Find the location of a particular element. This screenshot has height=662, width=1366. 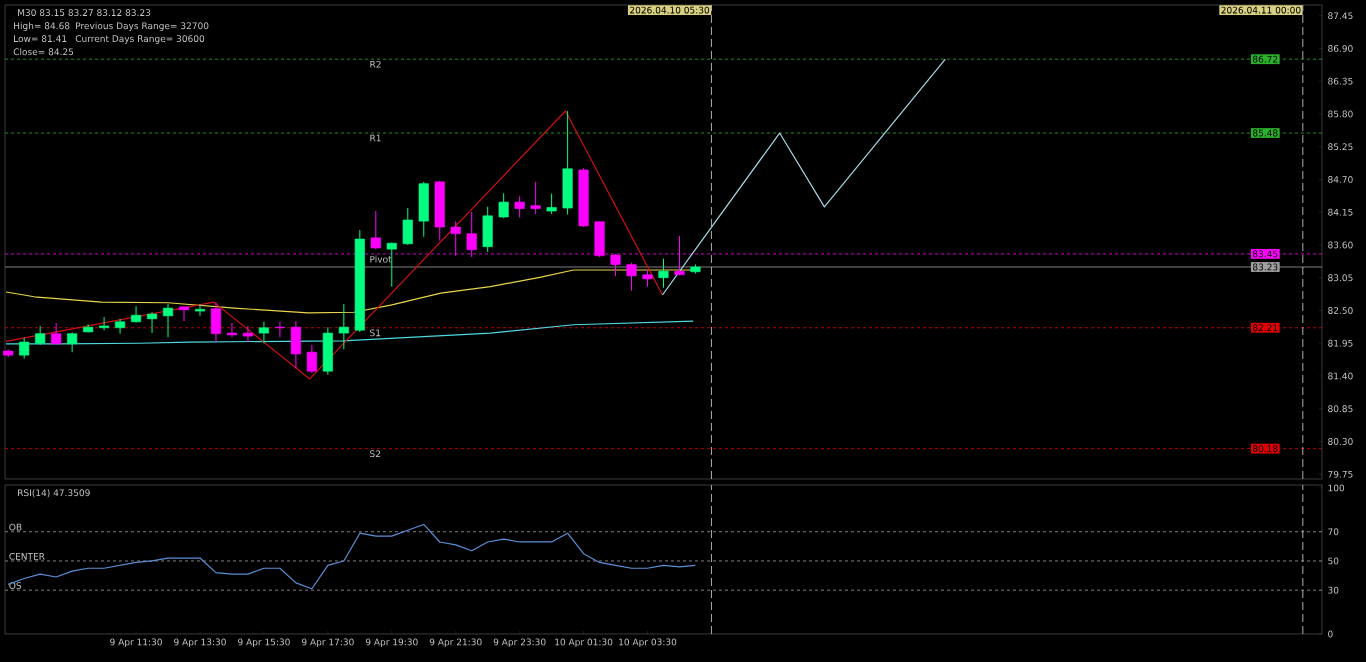

x-tick-label: 10 Apr 03:30 is located at coordinates (648, 643).